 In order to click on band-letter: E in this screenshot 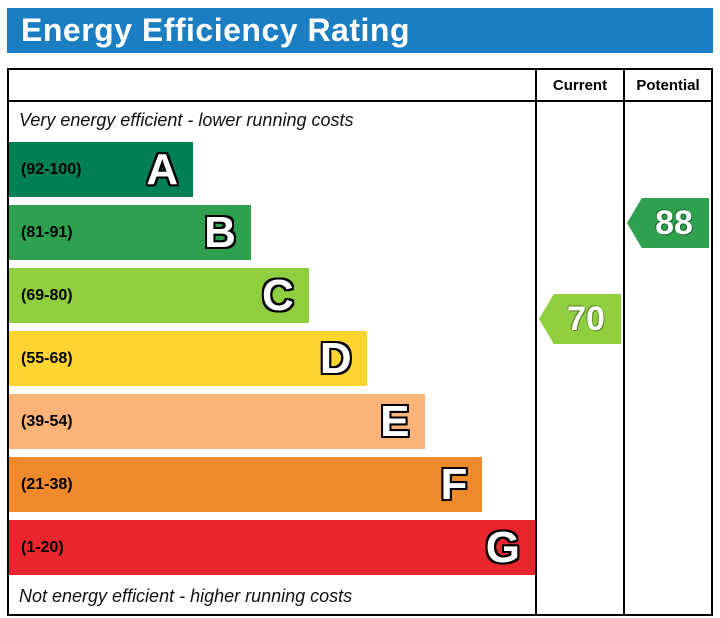, I will do `click(395, 421)`.